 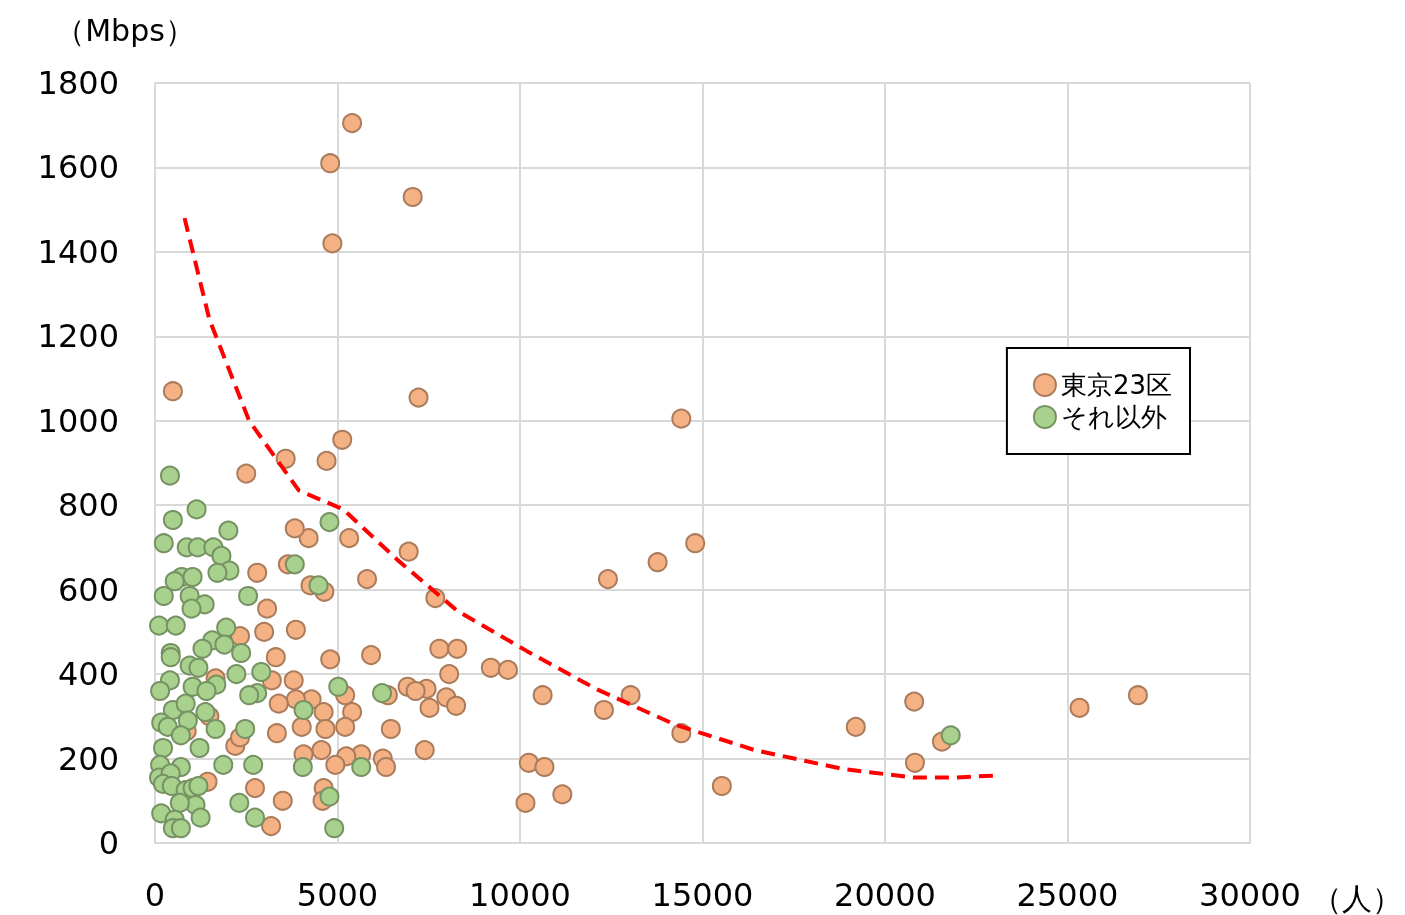 What do you see at coordinates (88, 758) in the screenshot?
I see `y-tick-label: 200` at bounding box center [88, 758].